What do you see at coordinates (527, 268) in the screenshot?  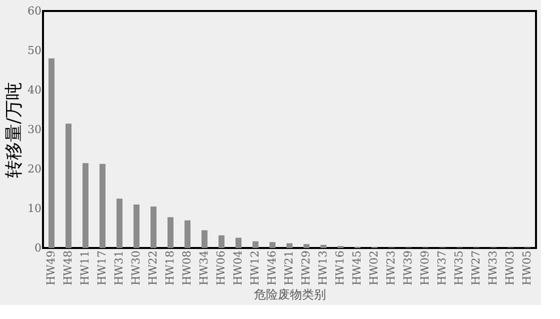 I see `x-tick-label: HW05` at bounding box center [527, 268].